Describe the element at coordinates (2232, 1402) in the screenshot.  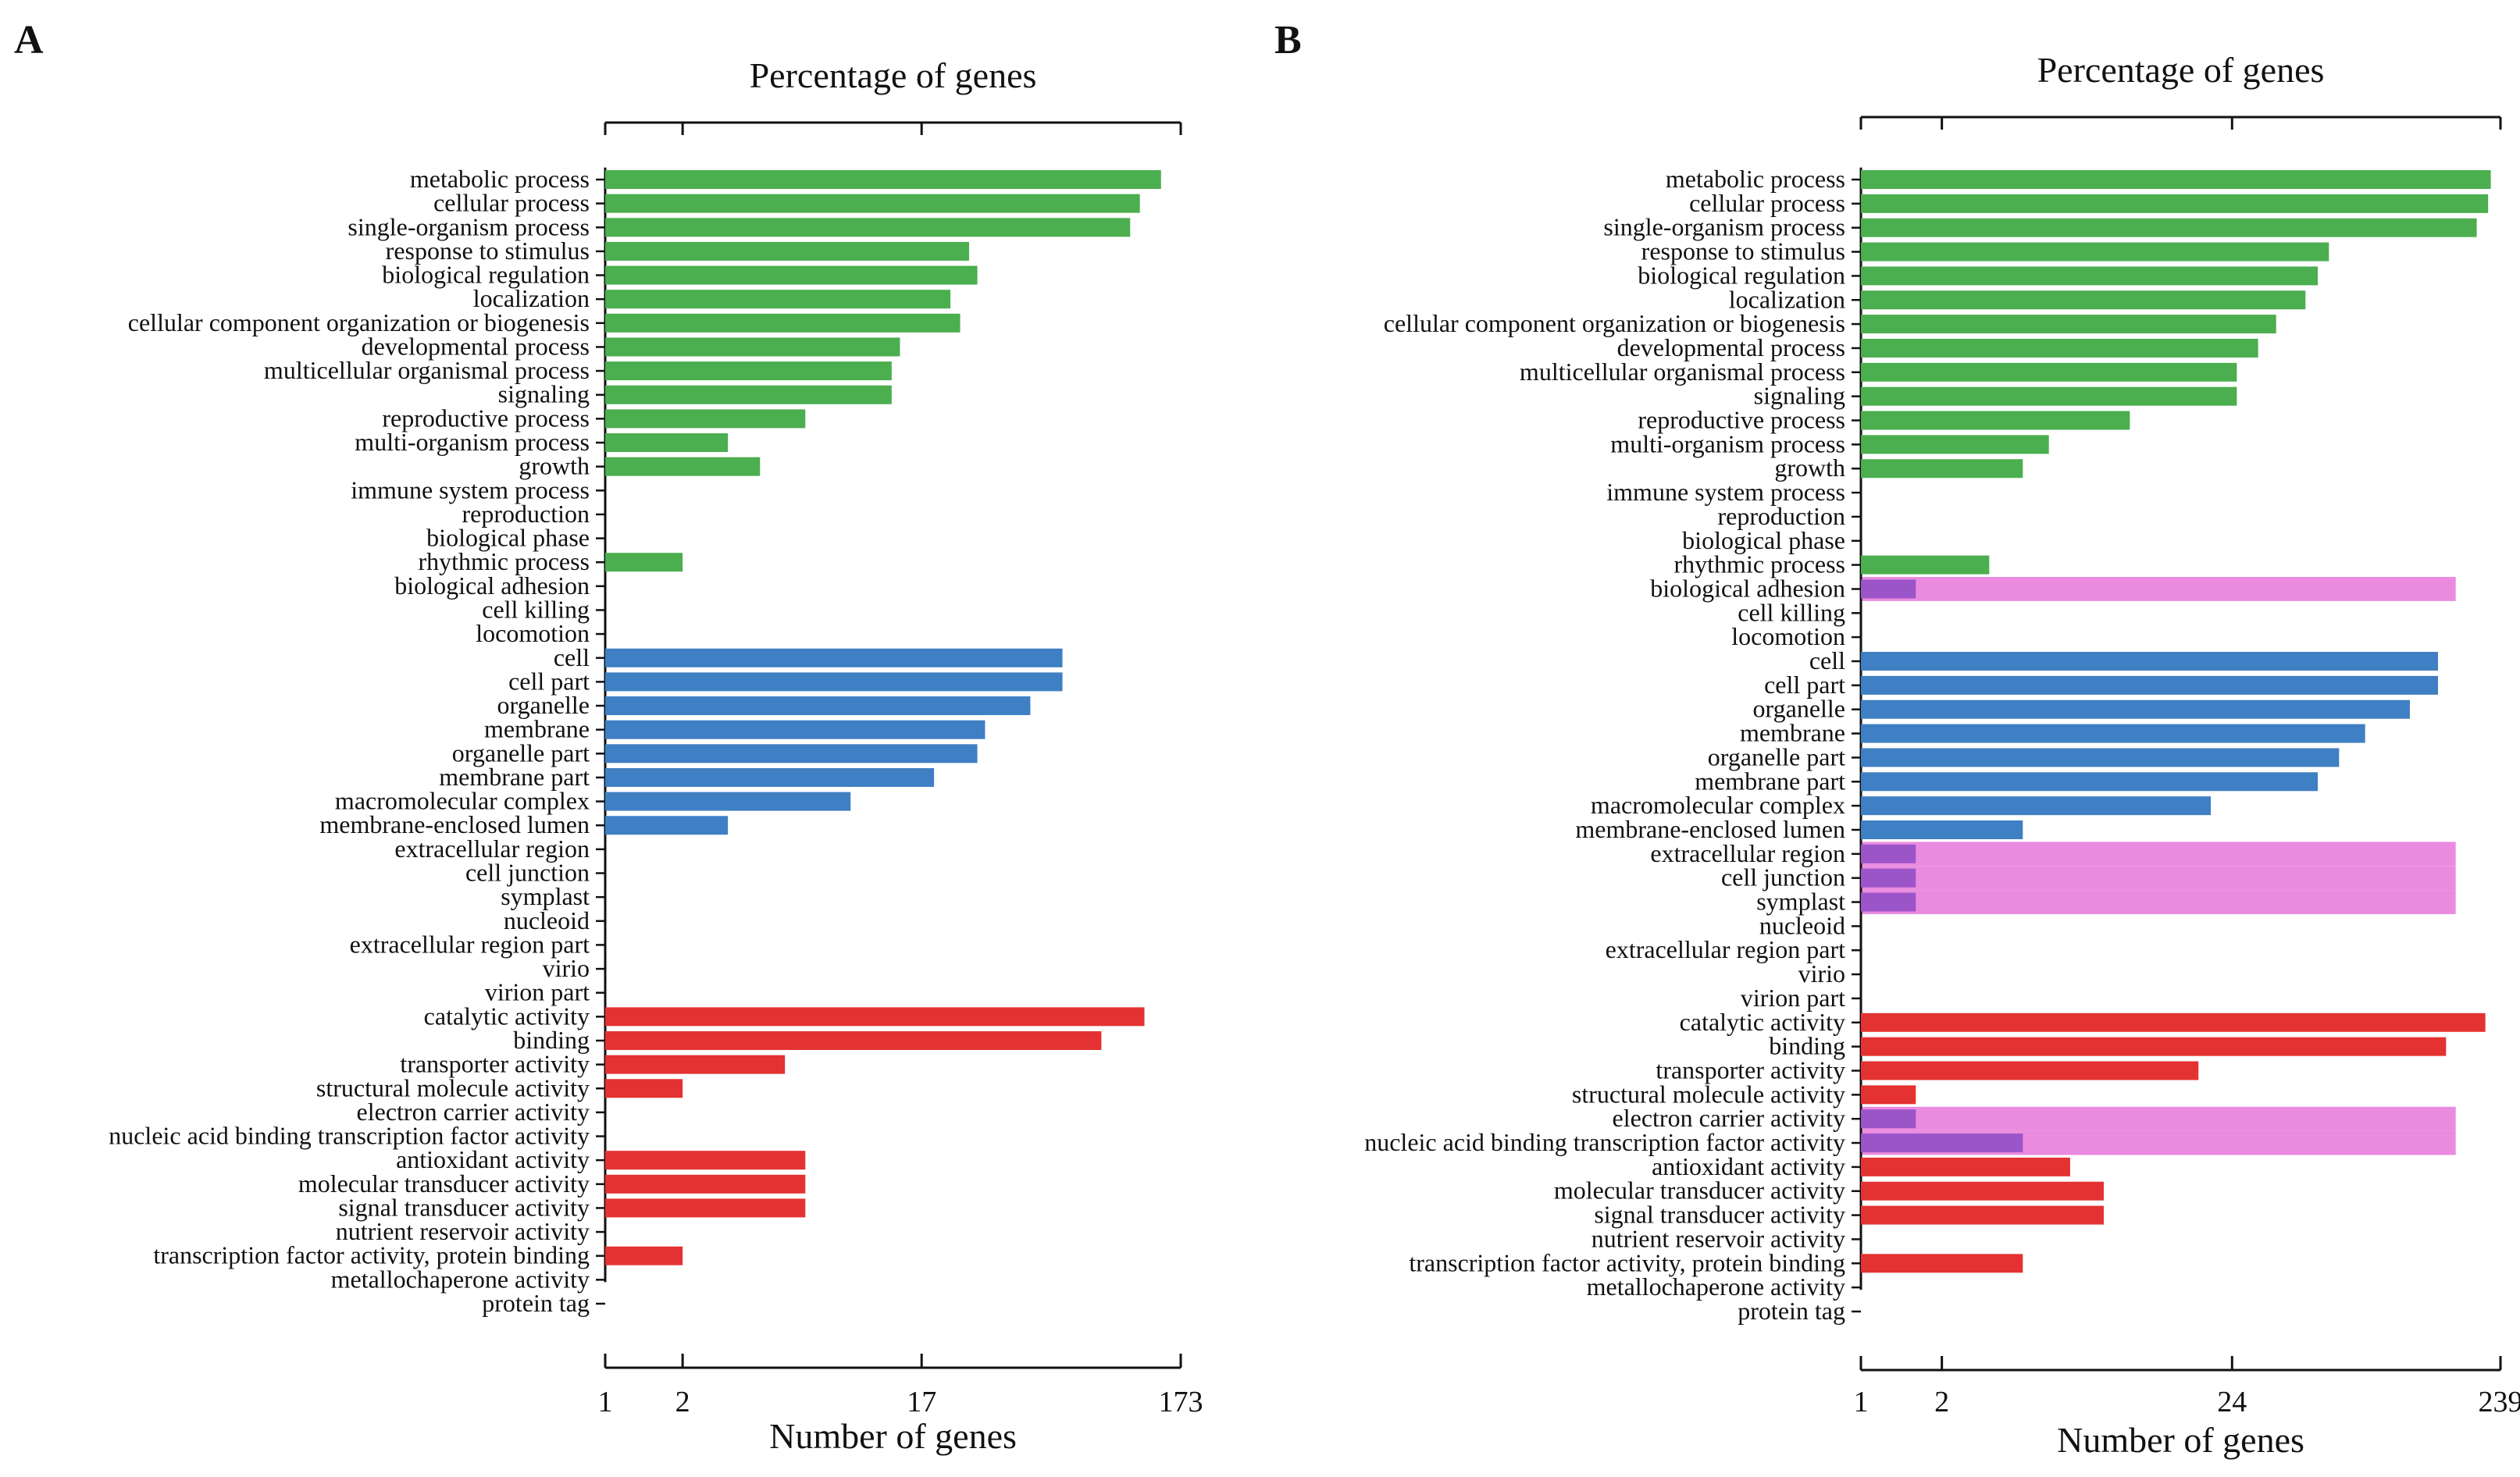
I see `x-tick-label: 24` at that location.